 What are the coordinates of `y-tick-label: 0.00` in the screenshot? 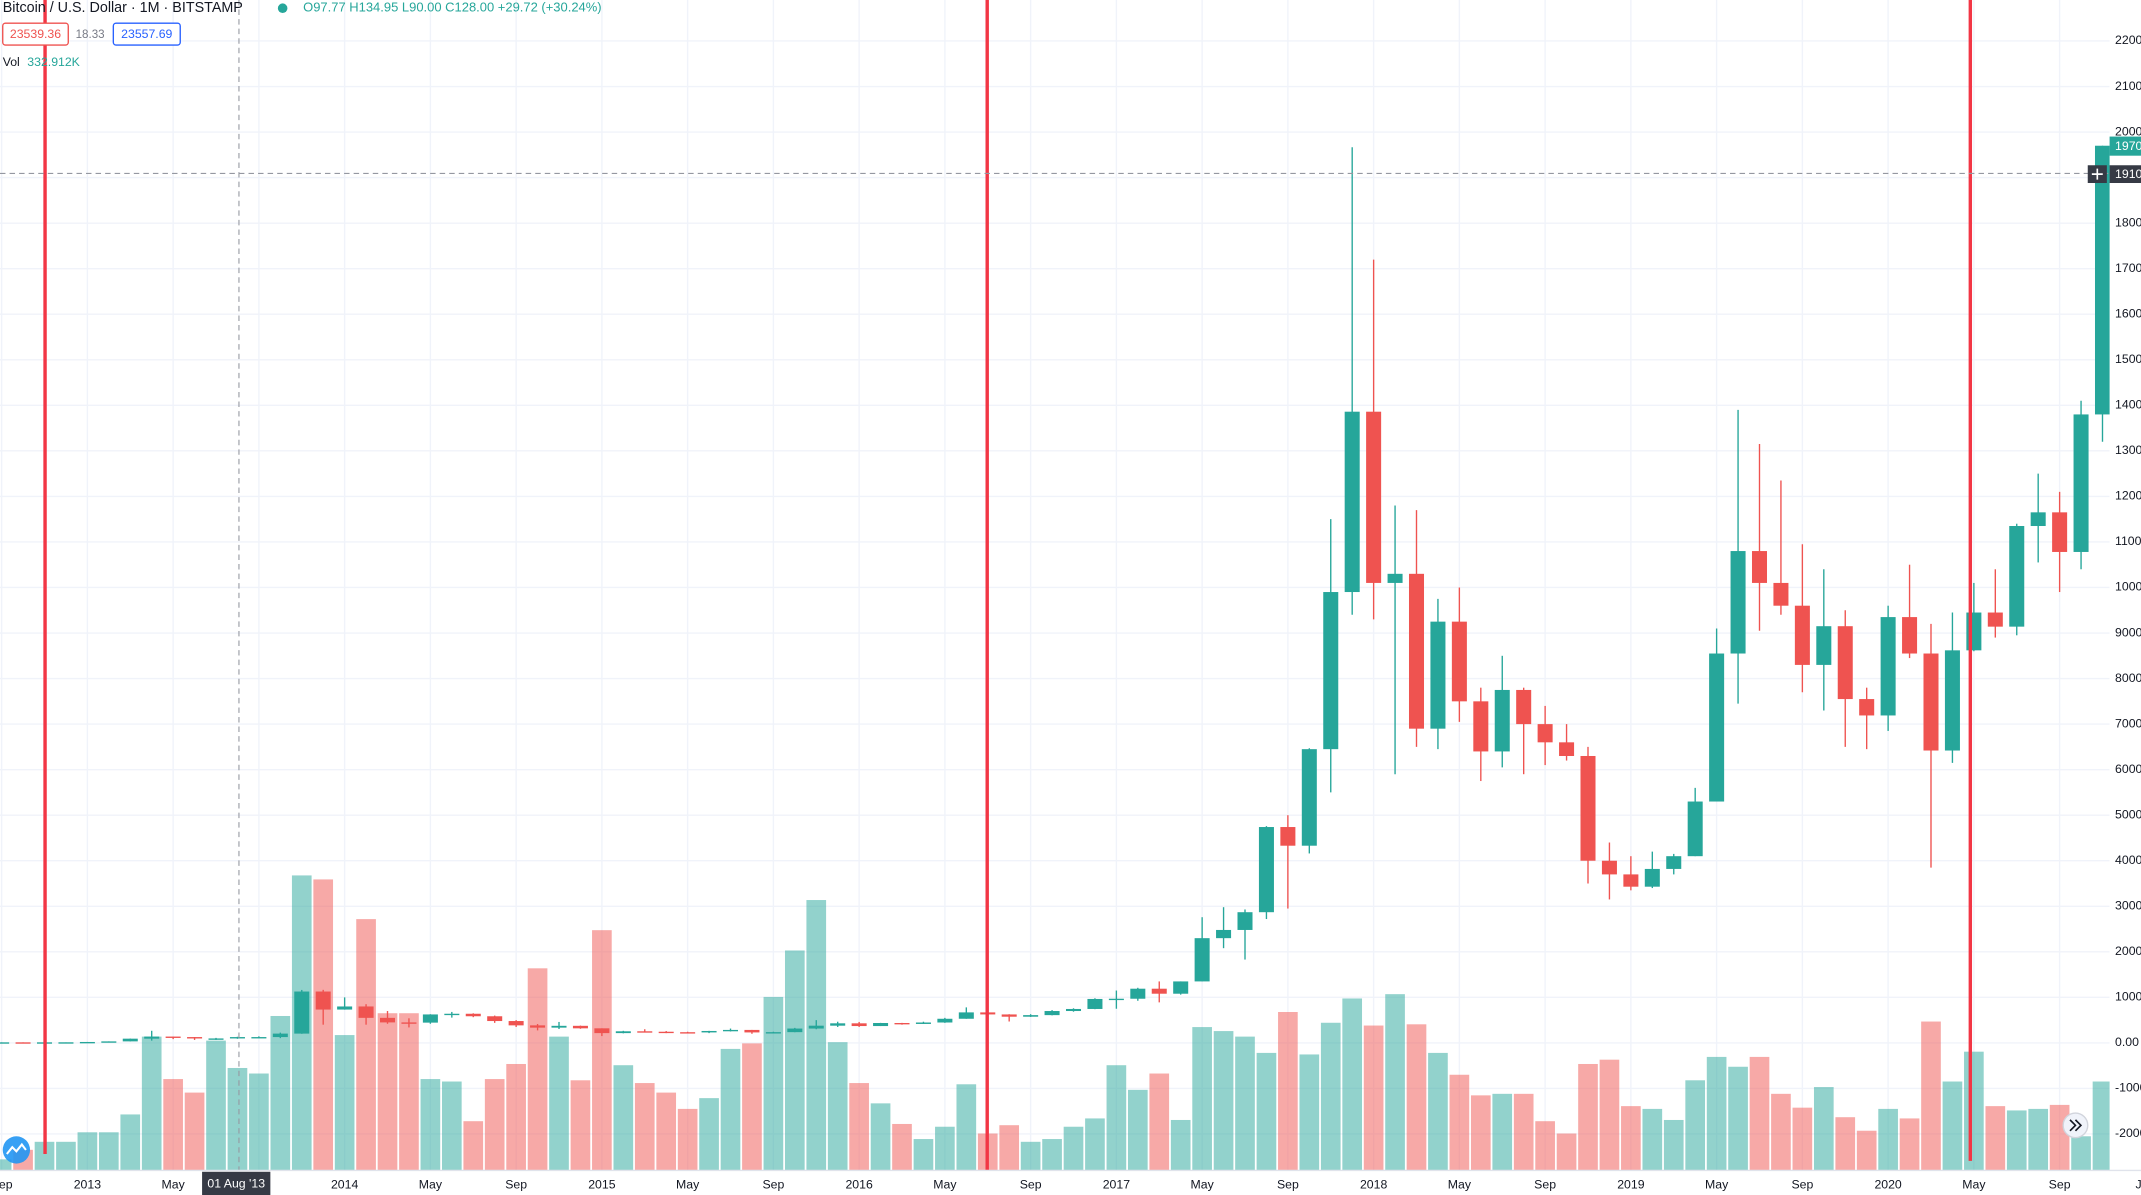 It's located at (2127, 1042).